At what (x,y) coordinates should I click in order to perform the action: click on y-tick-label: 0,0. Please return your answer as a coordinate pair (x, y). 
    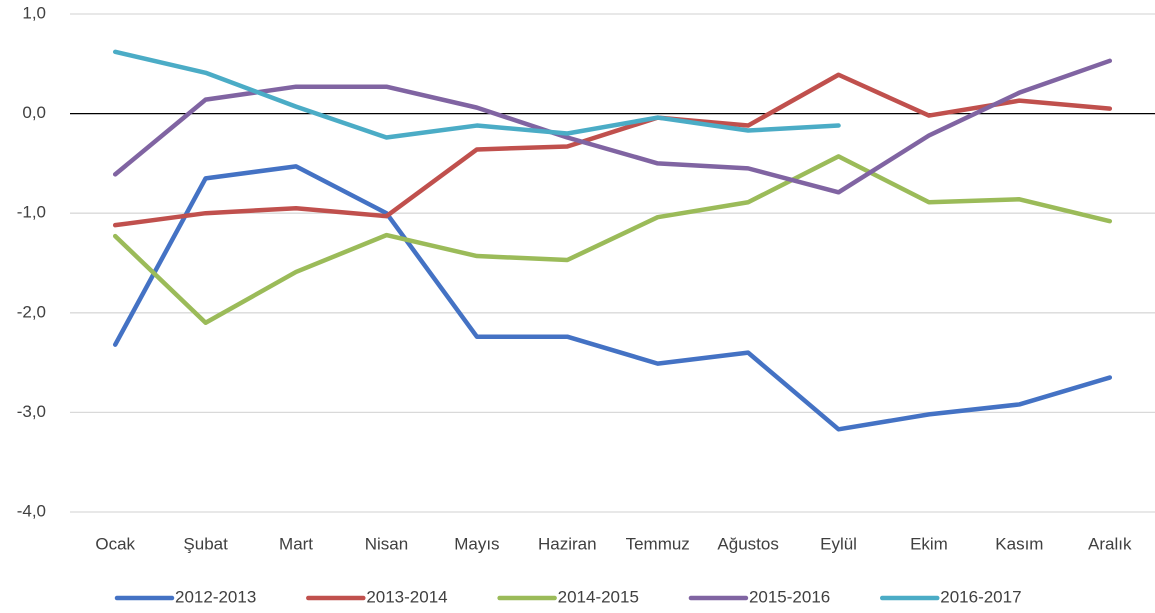
    Looking at the image, I should click on (34, 112).